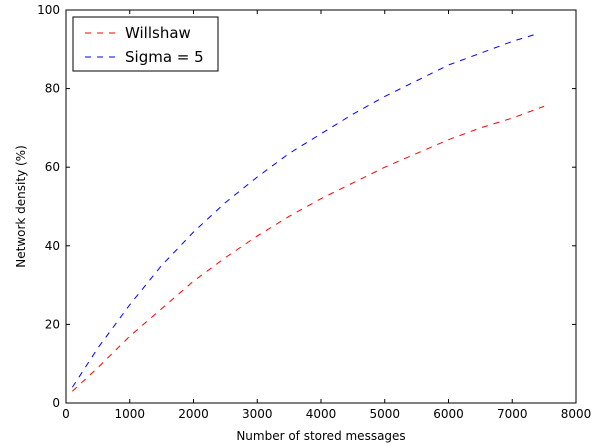  What do you see at coordinates (52, 167) in the screenshot?
I see `y-tick-label: 60` at bounding box center [52, 167].